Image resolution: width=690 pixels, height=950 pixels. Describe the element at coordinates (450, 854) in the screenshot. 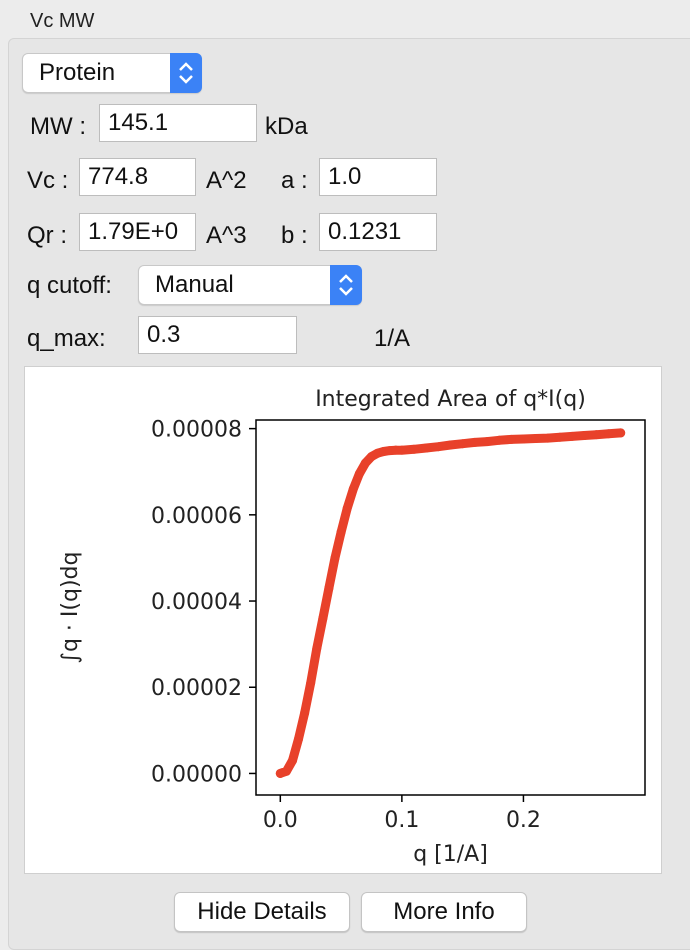

I see `x-axis-label: q [1/A]` at that location.